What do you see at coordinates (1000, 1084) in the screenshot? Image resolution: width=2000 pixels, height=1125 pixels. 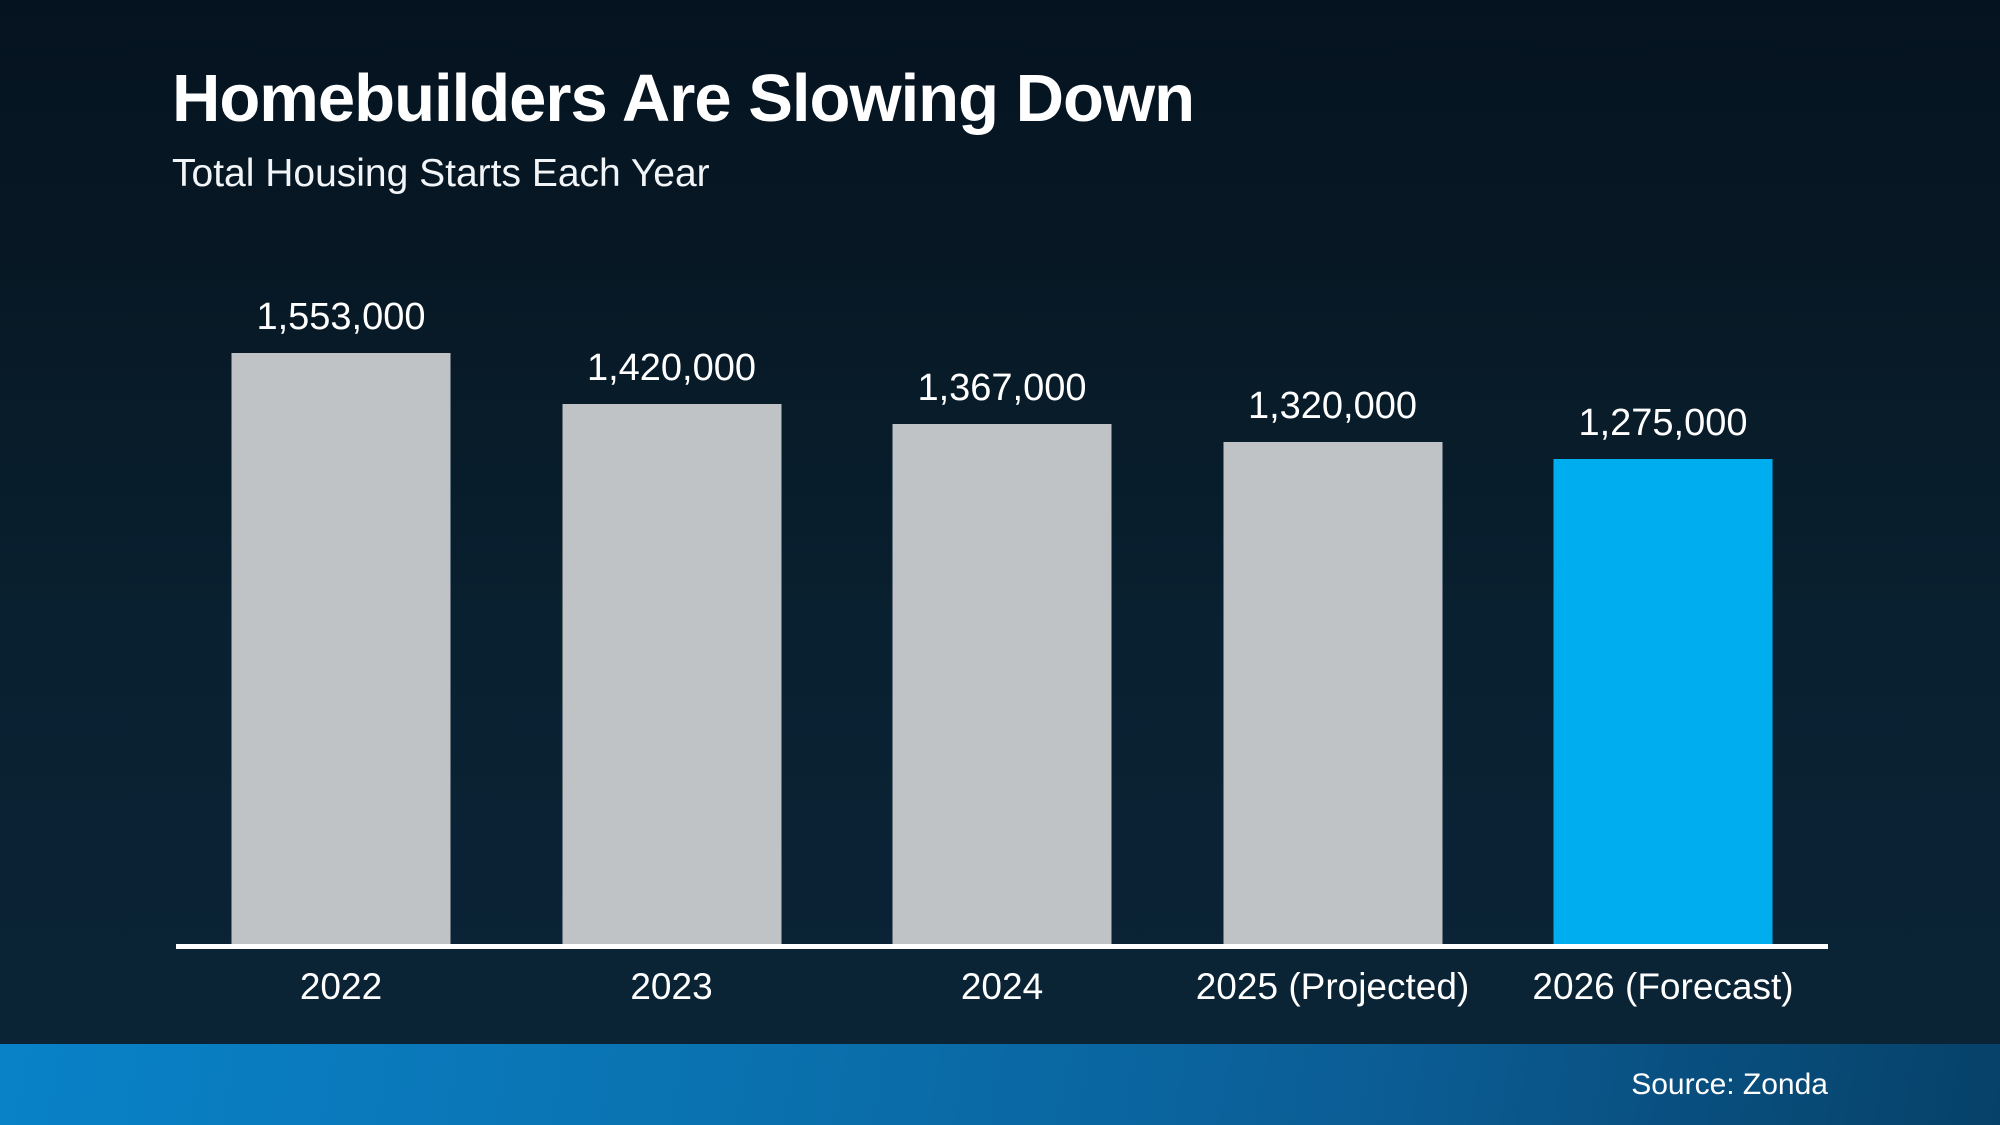 I see `footer-bar: Source: Zonda` at bounding box center [1000, 1084].